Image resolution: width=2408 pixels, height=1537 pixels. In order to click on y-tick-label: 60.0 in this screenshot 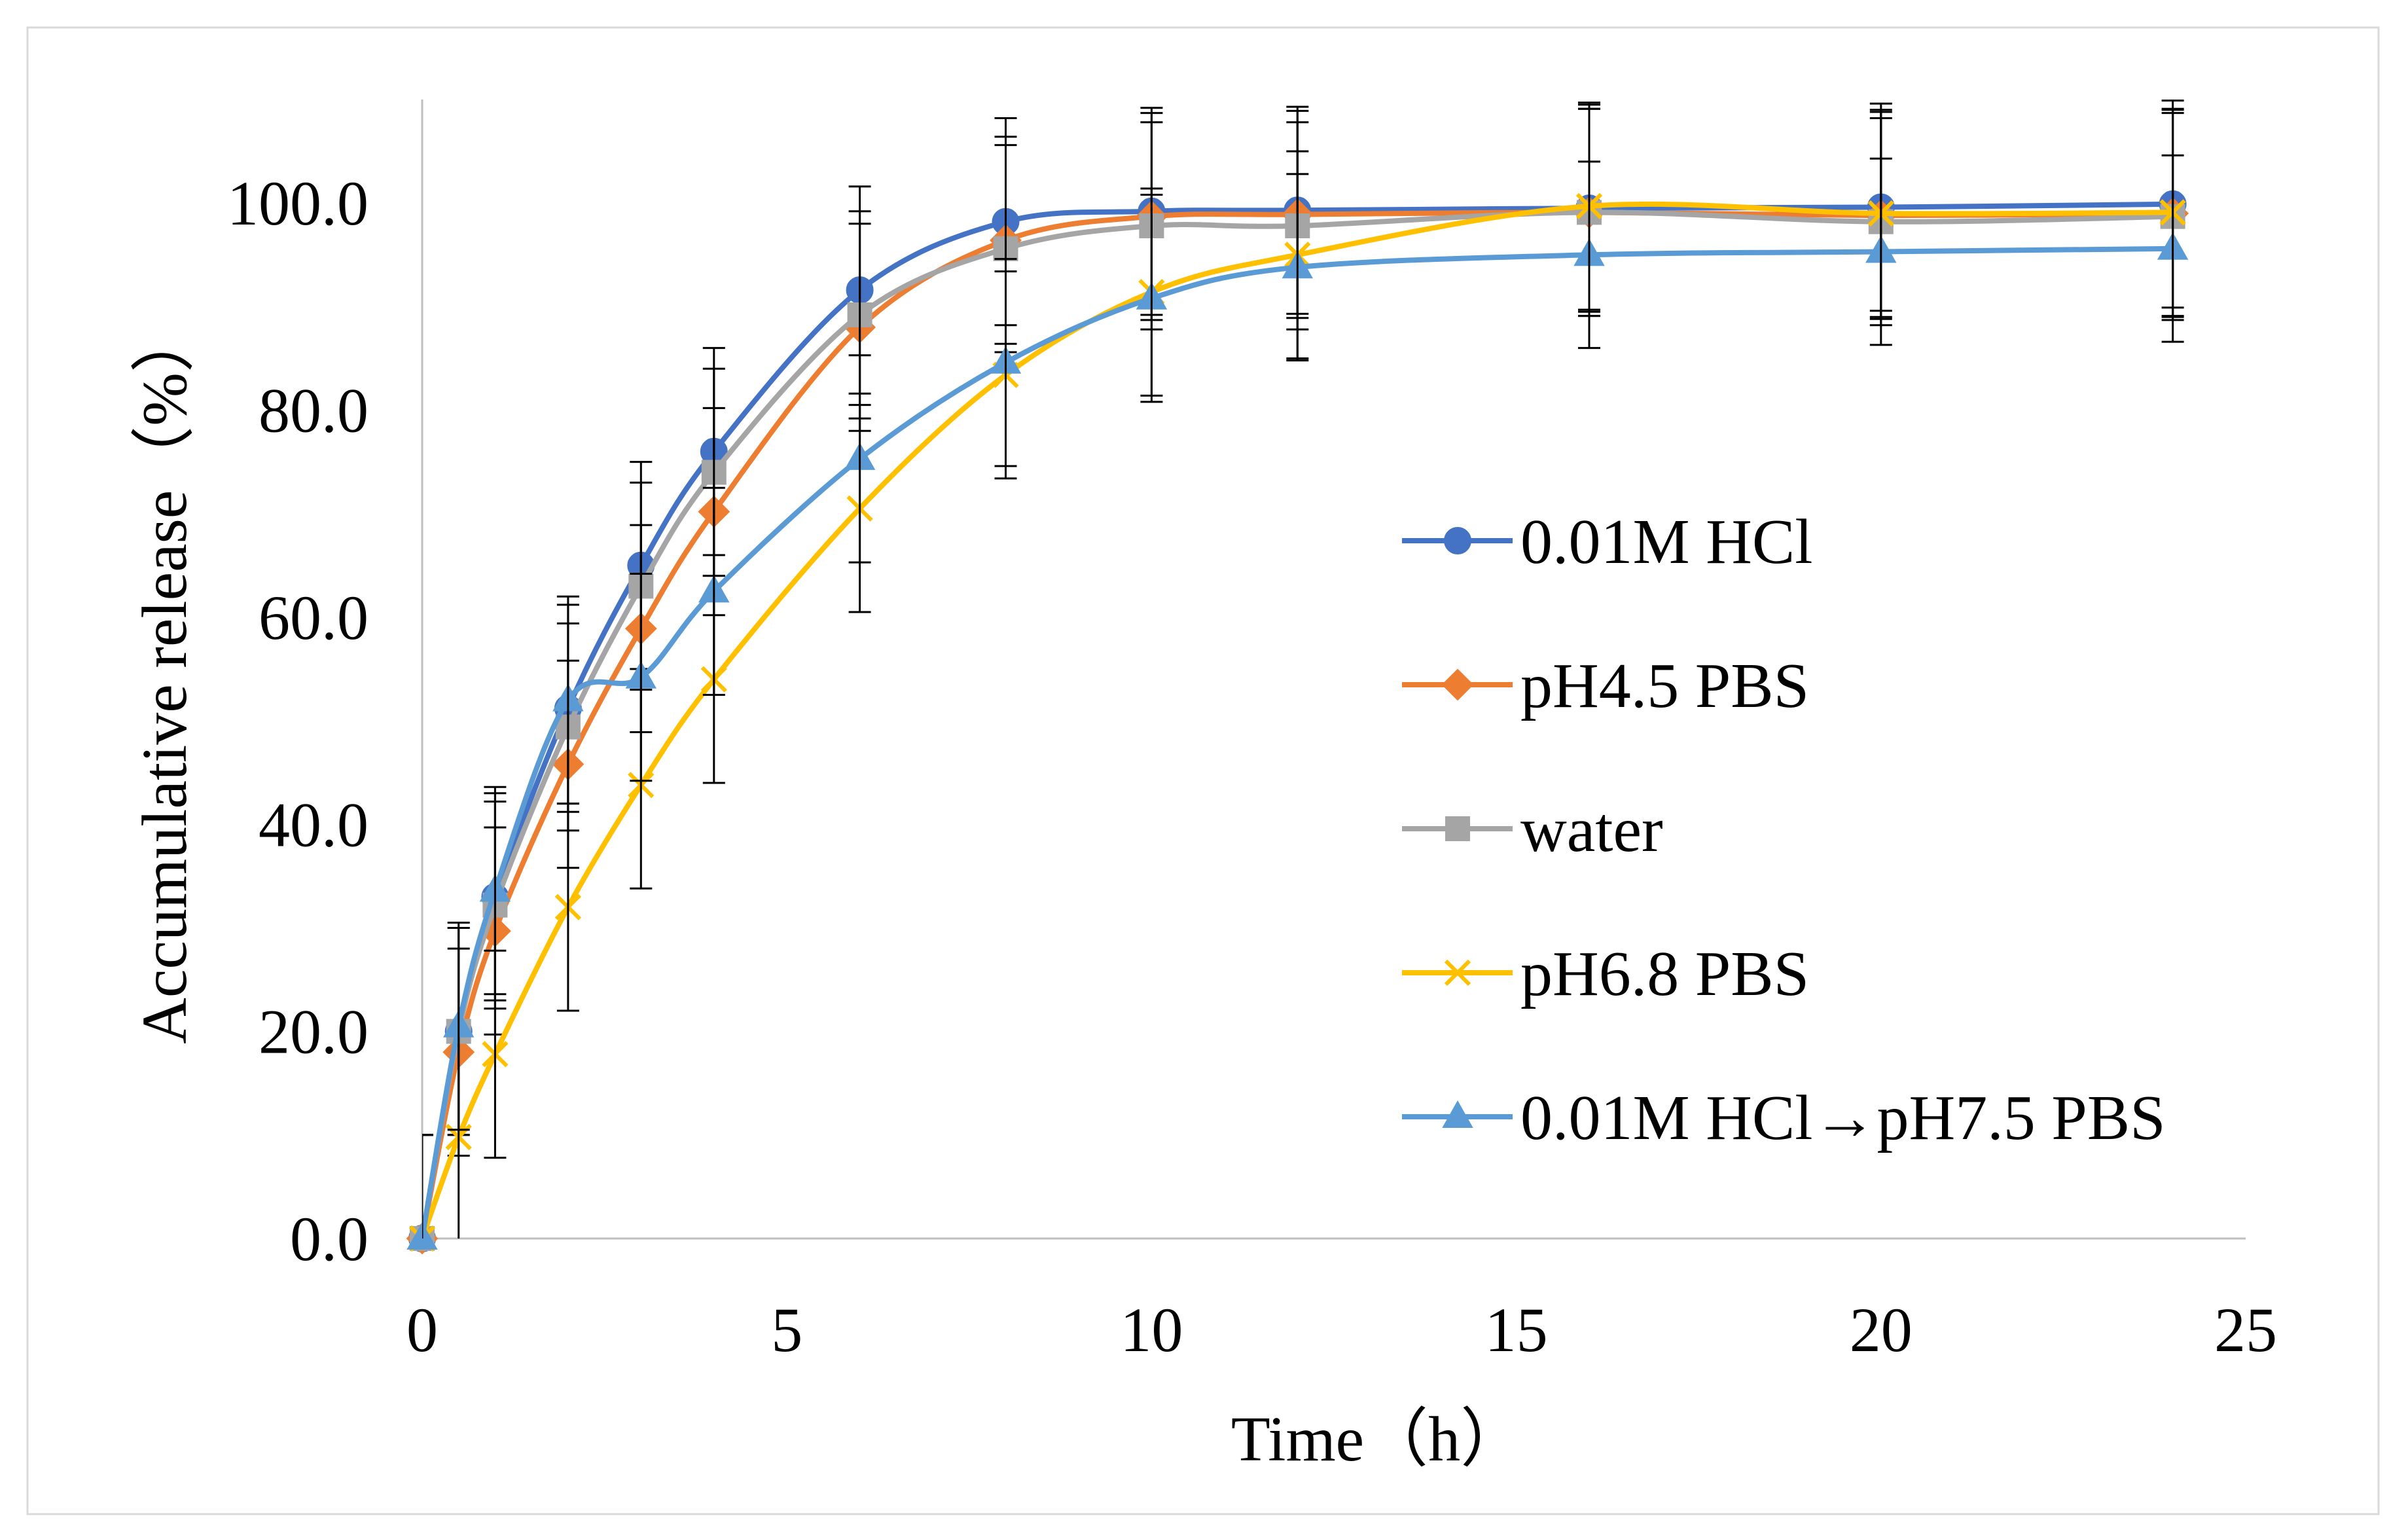, I will do `click(313, 618)`.